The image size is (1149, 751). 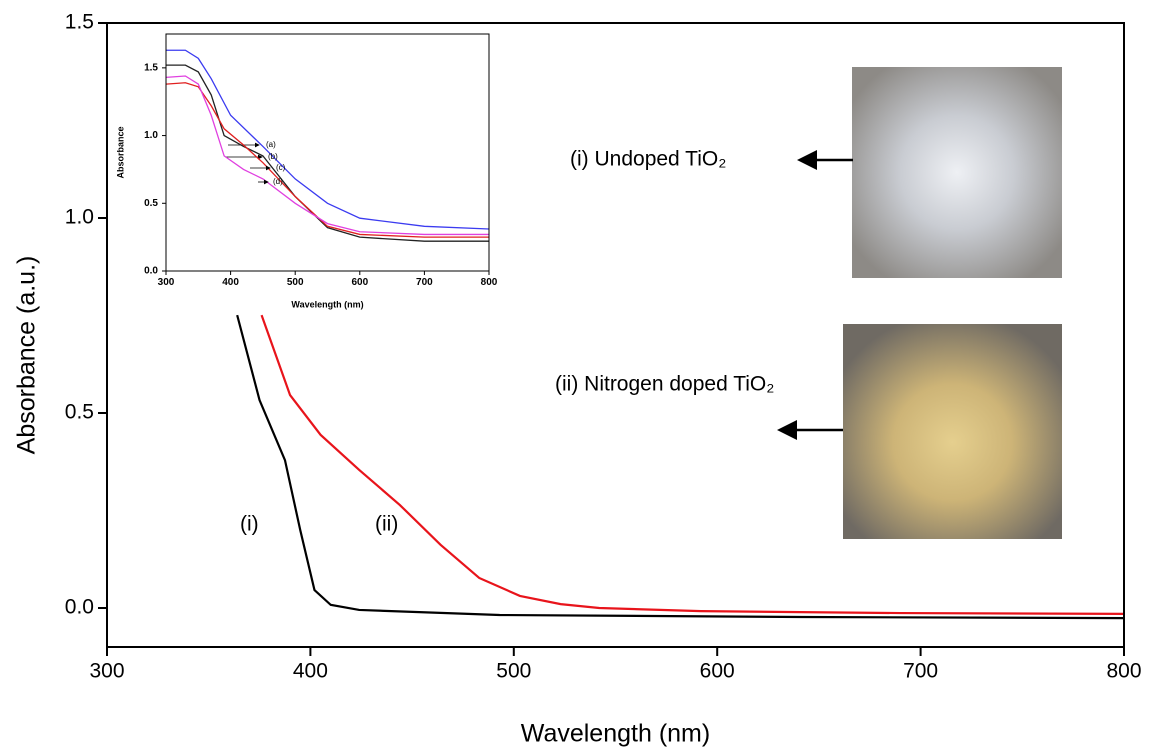 What do you see at coordinates (278, 181) in the screenshot?
I see `series-label: (d)` at bounding box center [278, 181].